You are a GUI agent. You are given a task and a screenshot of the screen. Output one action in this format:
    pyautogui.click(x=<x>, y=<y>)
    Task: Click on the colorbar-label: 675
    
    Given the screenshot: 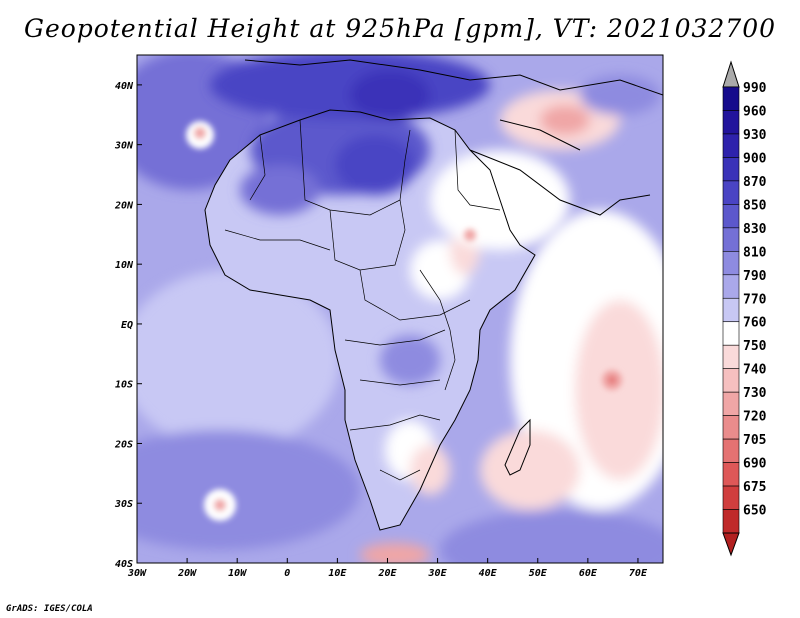 What is the action you would take?
    pyautogui.click(x=754, y=487)
    